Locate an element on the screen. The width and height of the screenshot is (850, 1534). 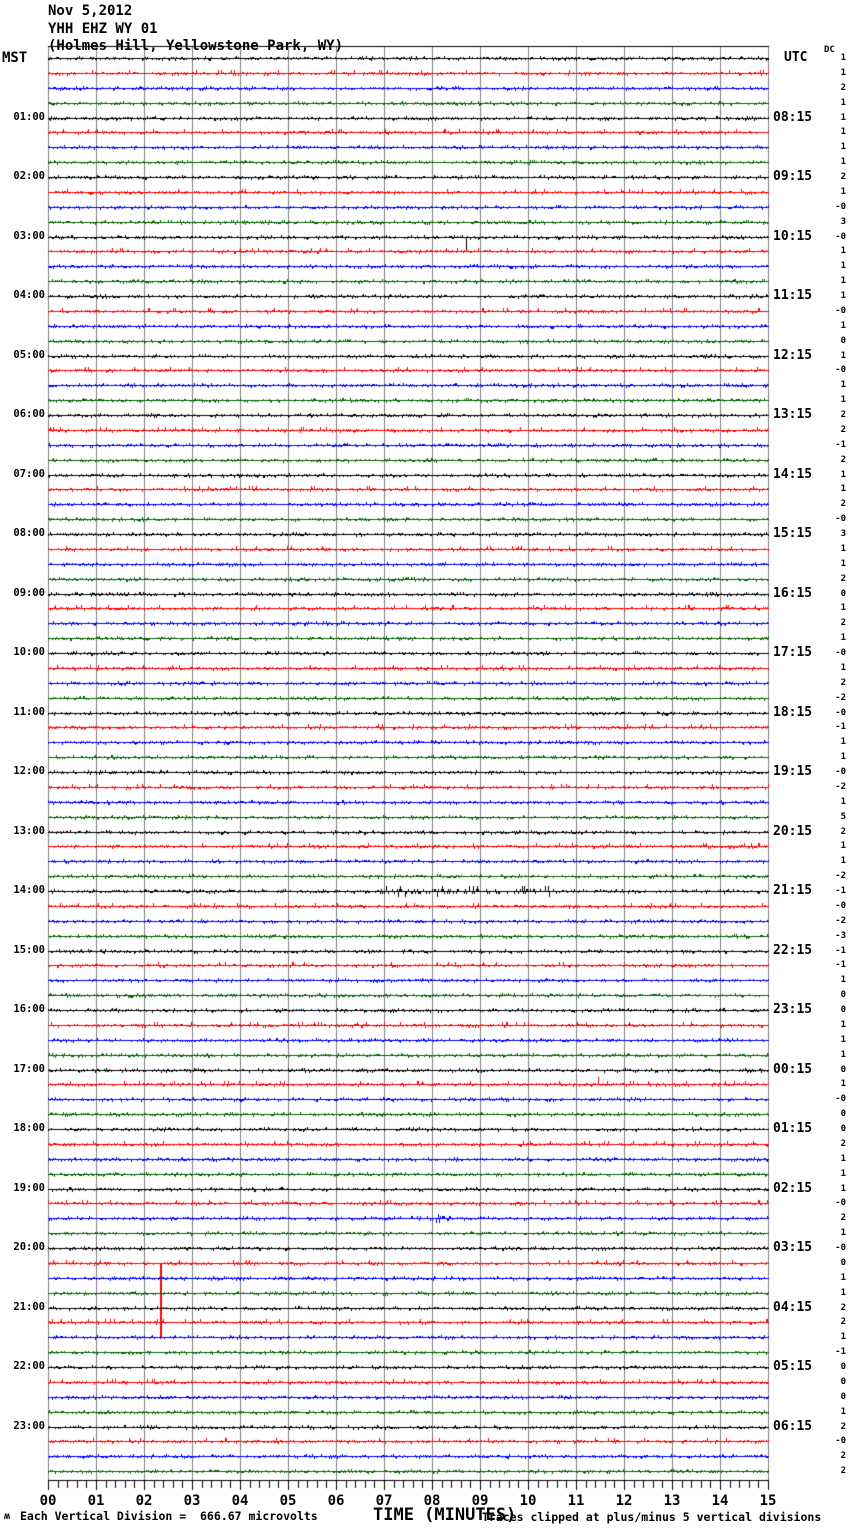
utc-hour-label: 12:15 is located at coordinates (793, 355).